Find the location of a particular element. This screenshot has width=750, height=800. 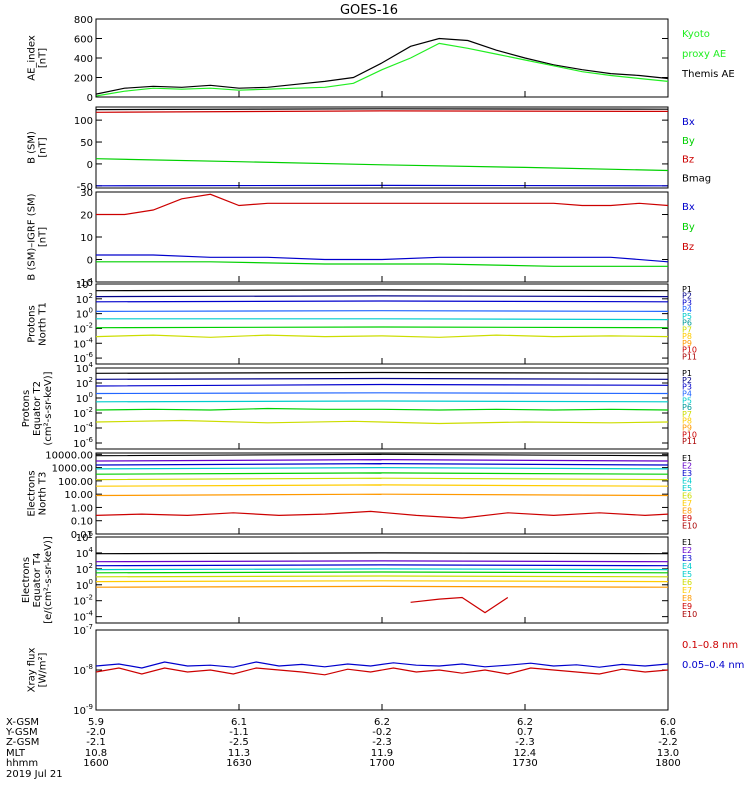

legend-entry: P2 is located at coordinates (687, 296).